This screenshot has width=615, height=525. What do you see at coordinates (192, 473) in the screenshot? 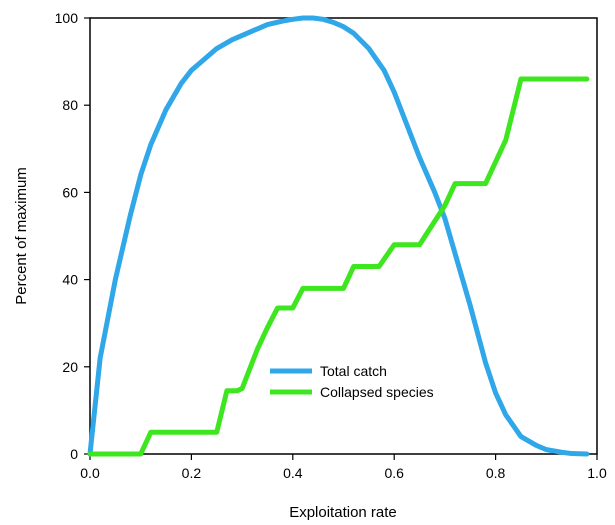
I see `x-tick-label: 0.2` at bounding box center [192, 473].